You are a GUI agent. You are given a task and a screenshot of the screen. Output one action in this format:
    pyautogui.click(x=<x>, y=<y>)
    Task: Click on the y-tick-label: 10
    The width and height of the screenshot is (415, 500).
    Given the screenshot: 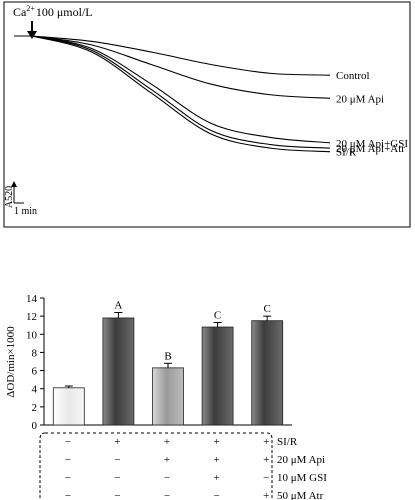 What is the action you would take?
    pyautogui.click(x=32, y=335)
    